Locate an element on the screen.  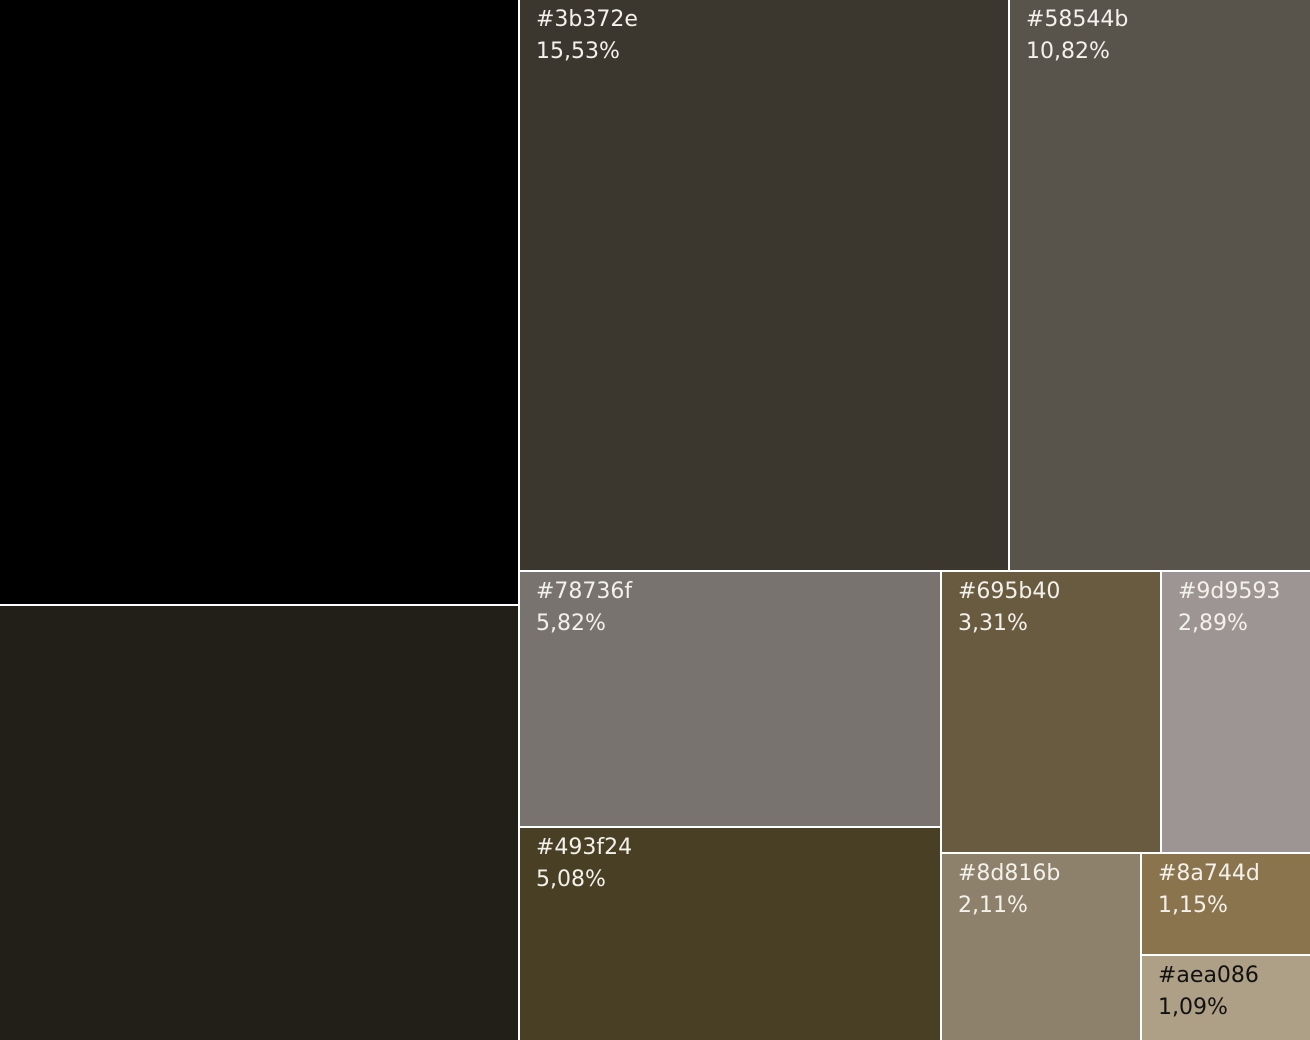
tile-label: #9d9593 2,89% is located at coordinates (1229, 608).